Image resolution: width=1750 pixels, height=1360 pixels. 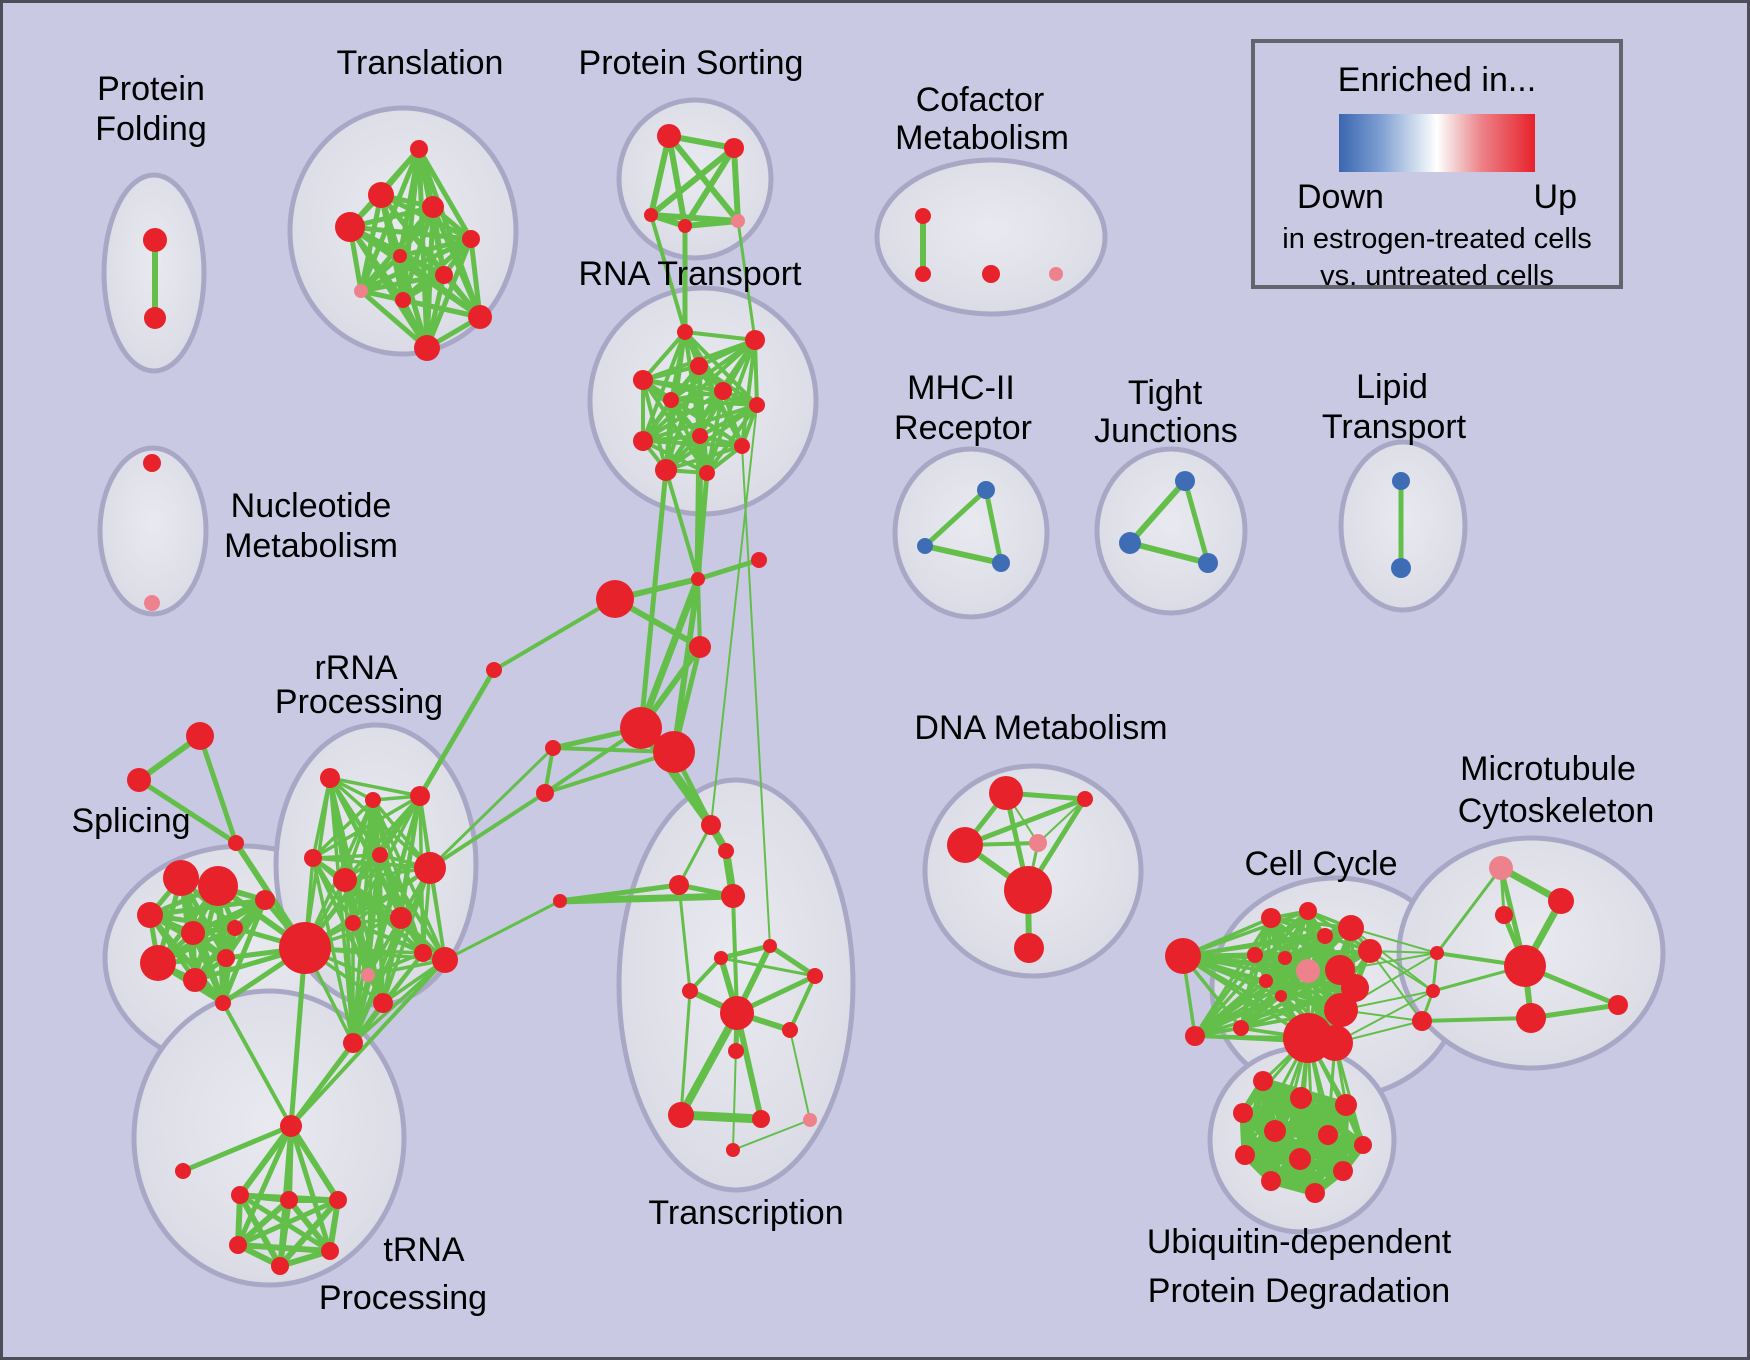 I want to click on link-trna-processing--rrna-processing, so click(x=298, y=1037).